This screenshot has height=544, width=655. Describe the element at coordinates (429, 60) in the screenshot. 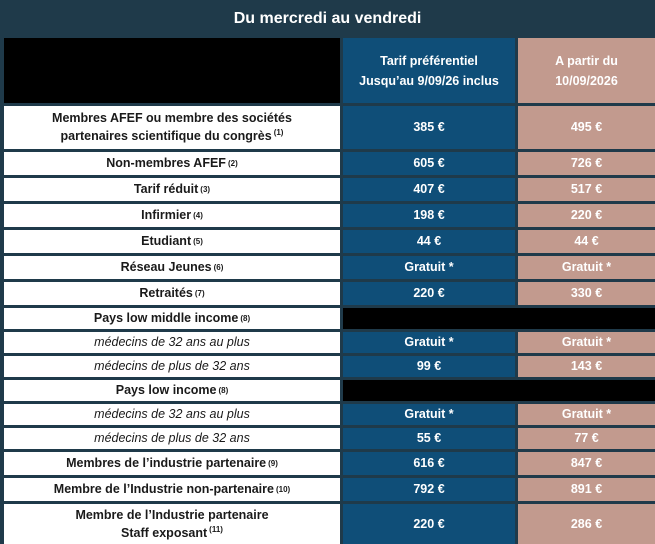

I see `header-early-line1: Tarif préférentiel` at that location.